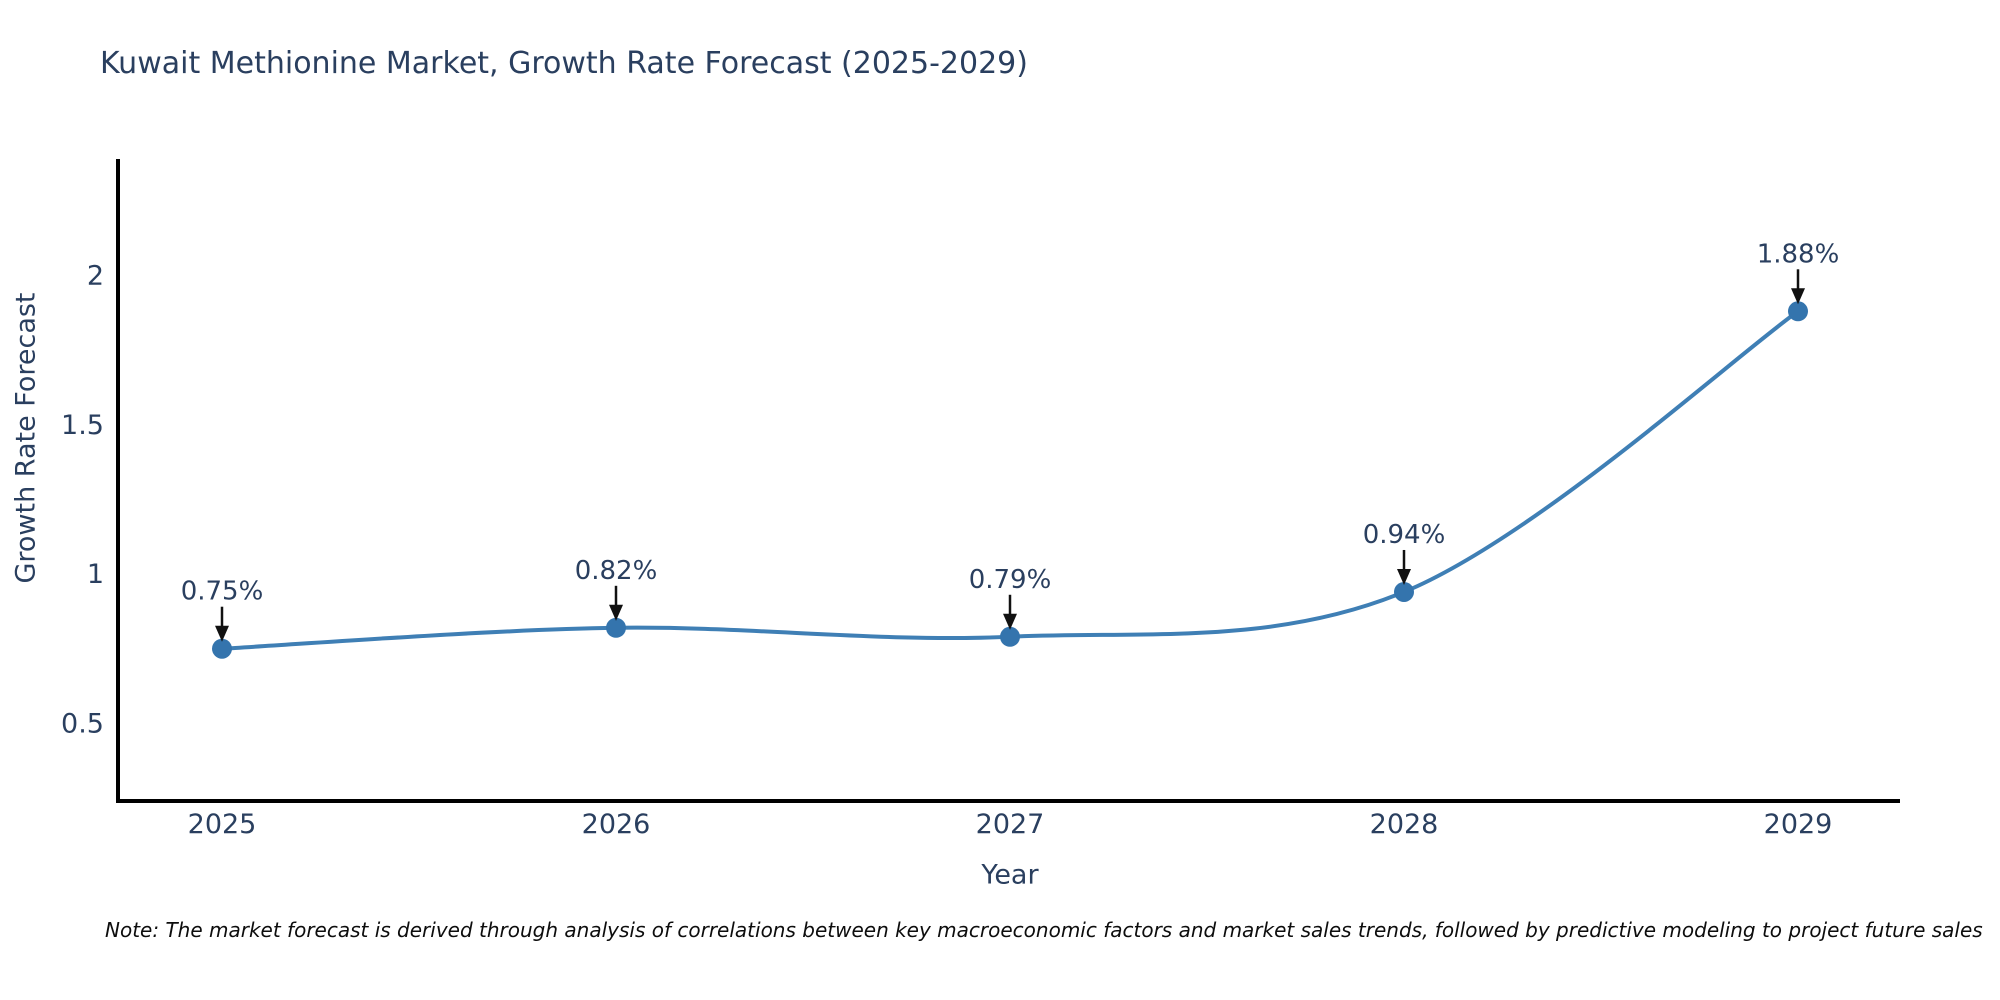 The image size is (2000, 1000). Describe the element at coordinates (1404, 824) in the screenshot. I see `x-tick-label: 2028` at that location.